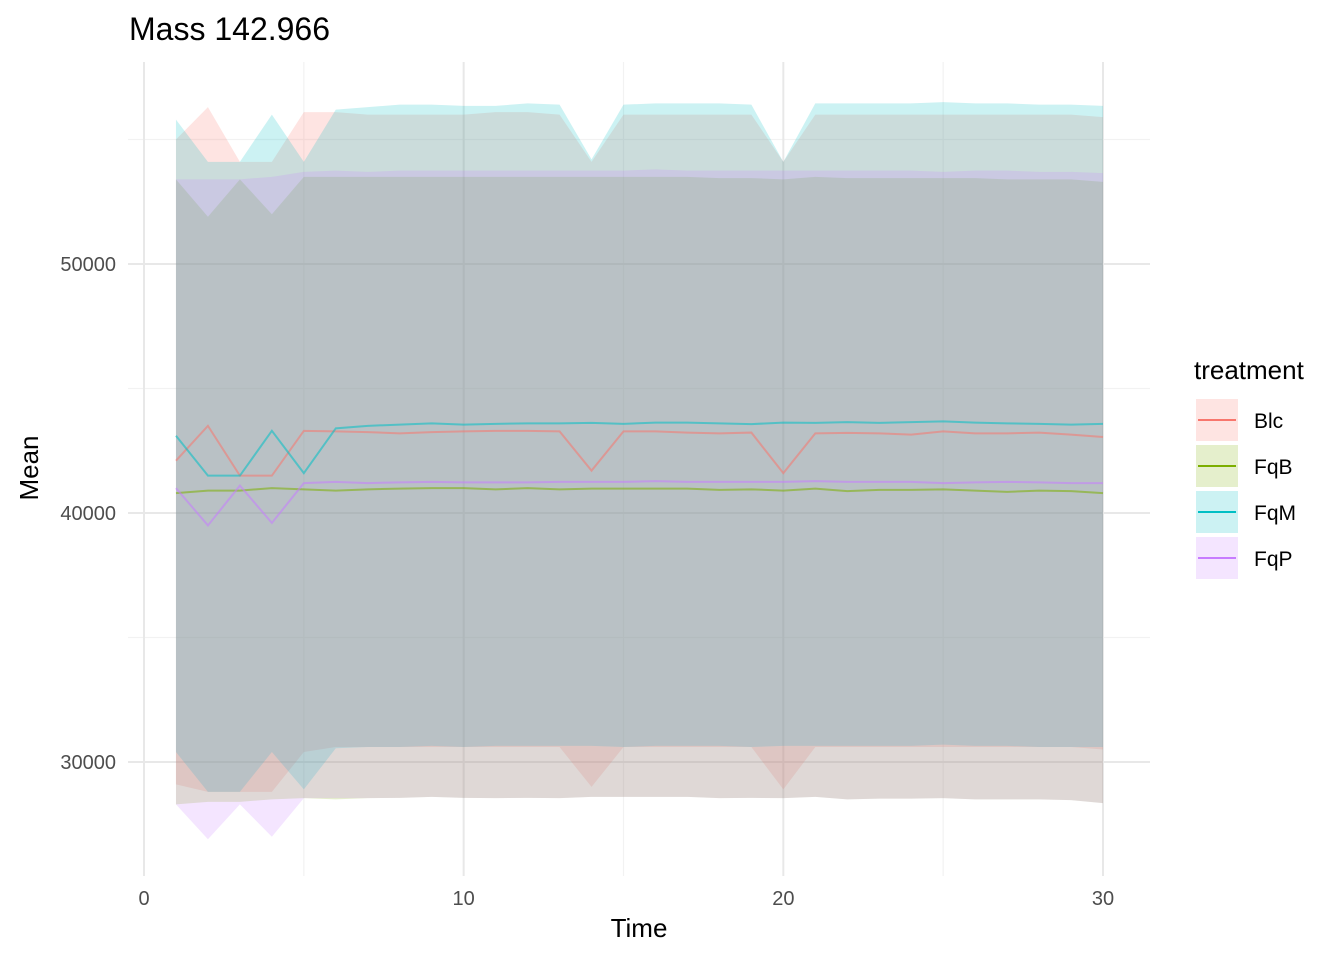  I want to click on y-tick-label: 50000, so click(88, 265).